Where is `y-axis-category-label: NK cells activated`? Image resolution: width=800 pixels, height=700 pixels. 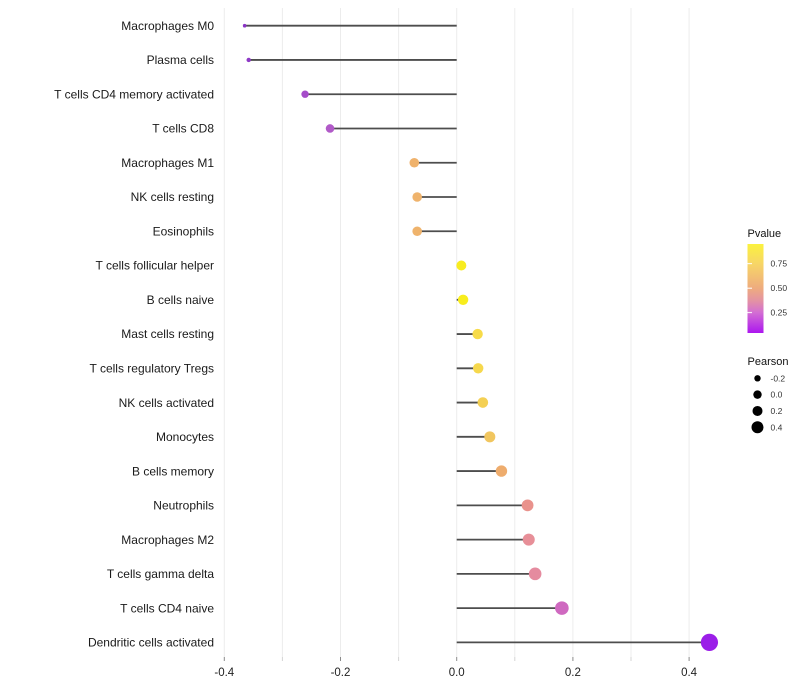 y-axis-category-label: NK cells activated is located at coordinates (166, 403).